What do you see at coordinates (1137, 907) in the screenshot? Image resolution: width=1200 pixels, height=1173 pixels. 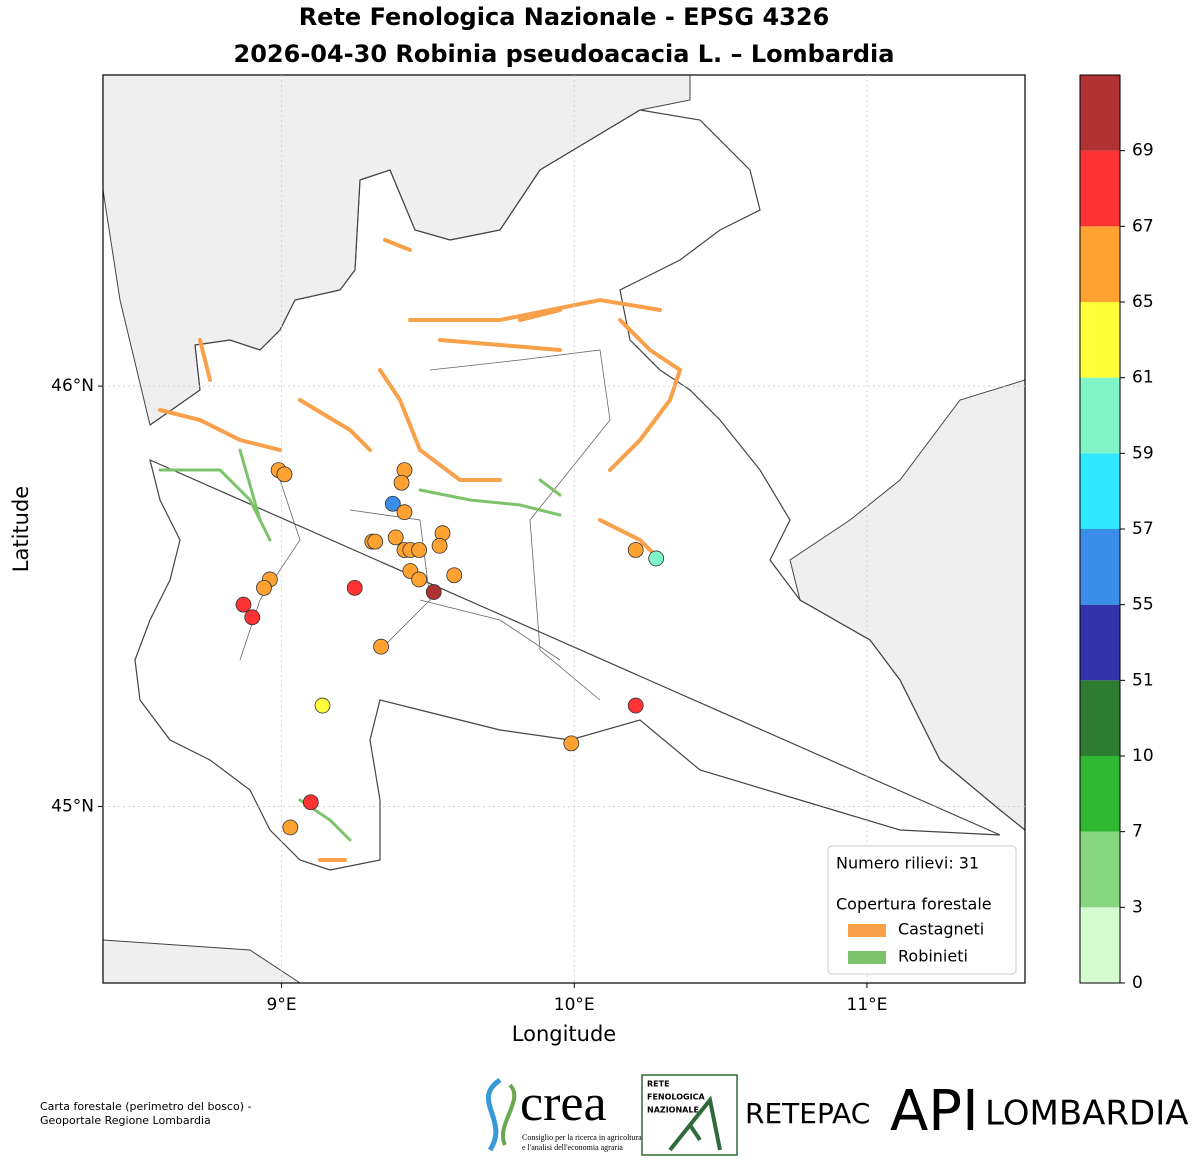 I see `colorbar-tick-label: 3` at bounding box center [1137, 907].